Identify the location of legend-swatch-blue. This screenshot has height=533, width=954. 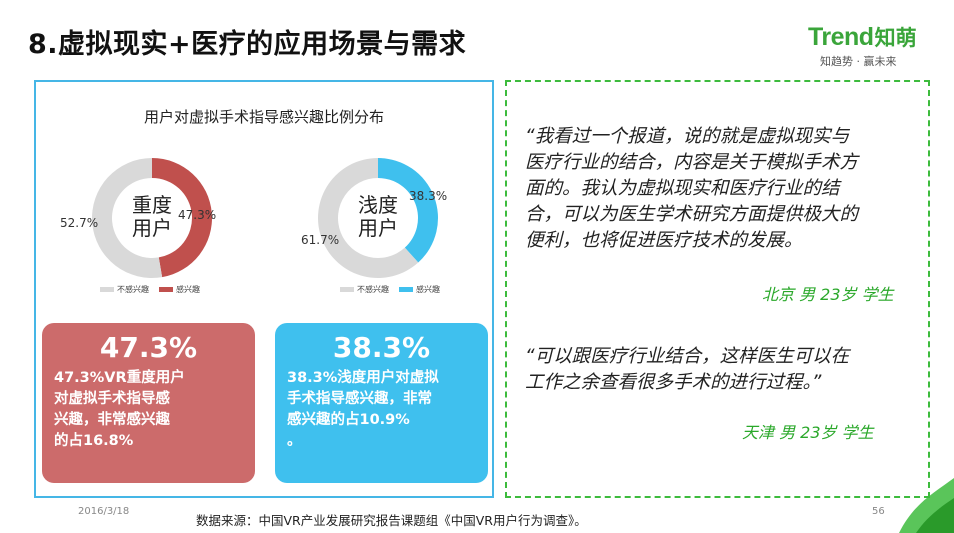
(406, 289).